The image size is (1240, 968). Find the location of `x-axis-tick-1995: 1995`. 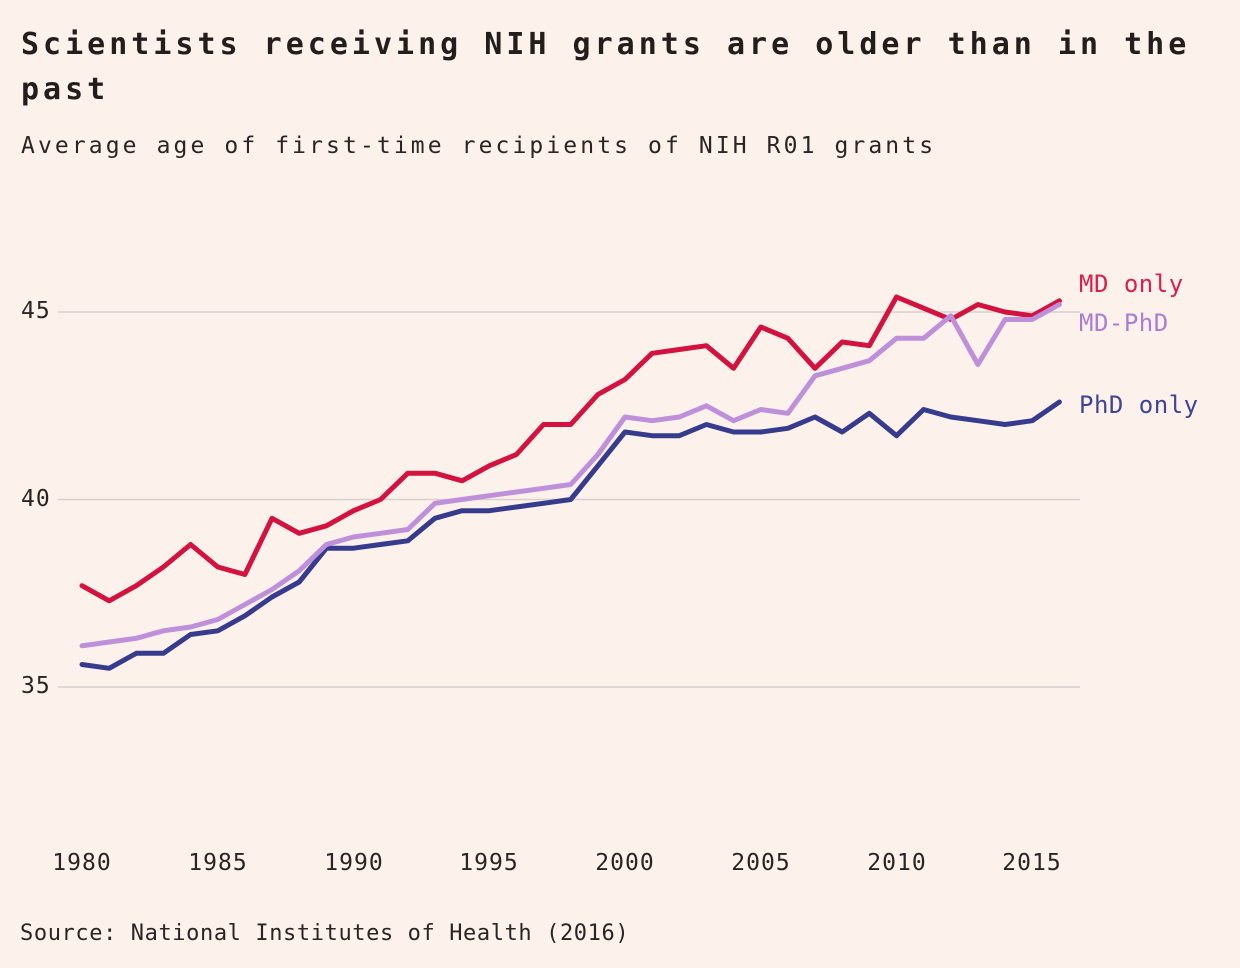

x-axis-tick-1995: 1995 is located at coordinates (489, 863).